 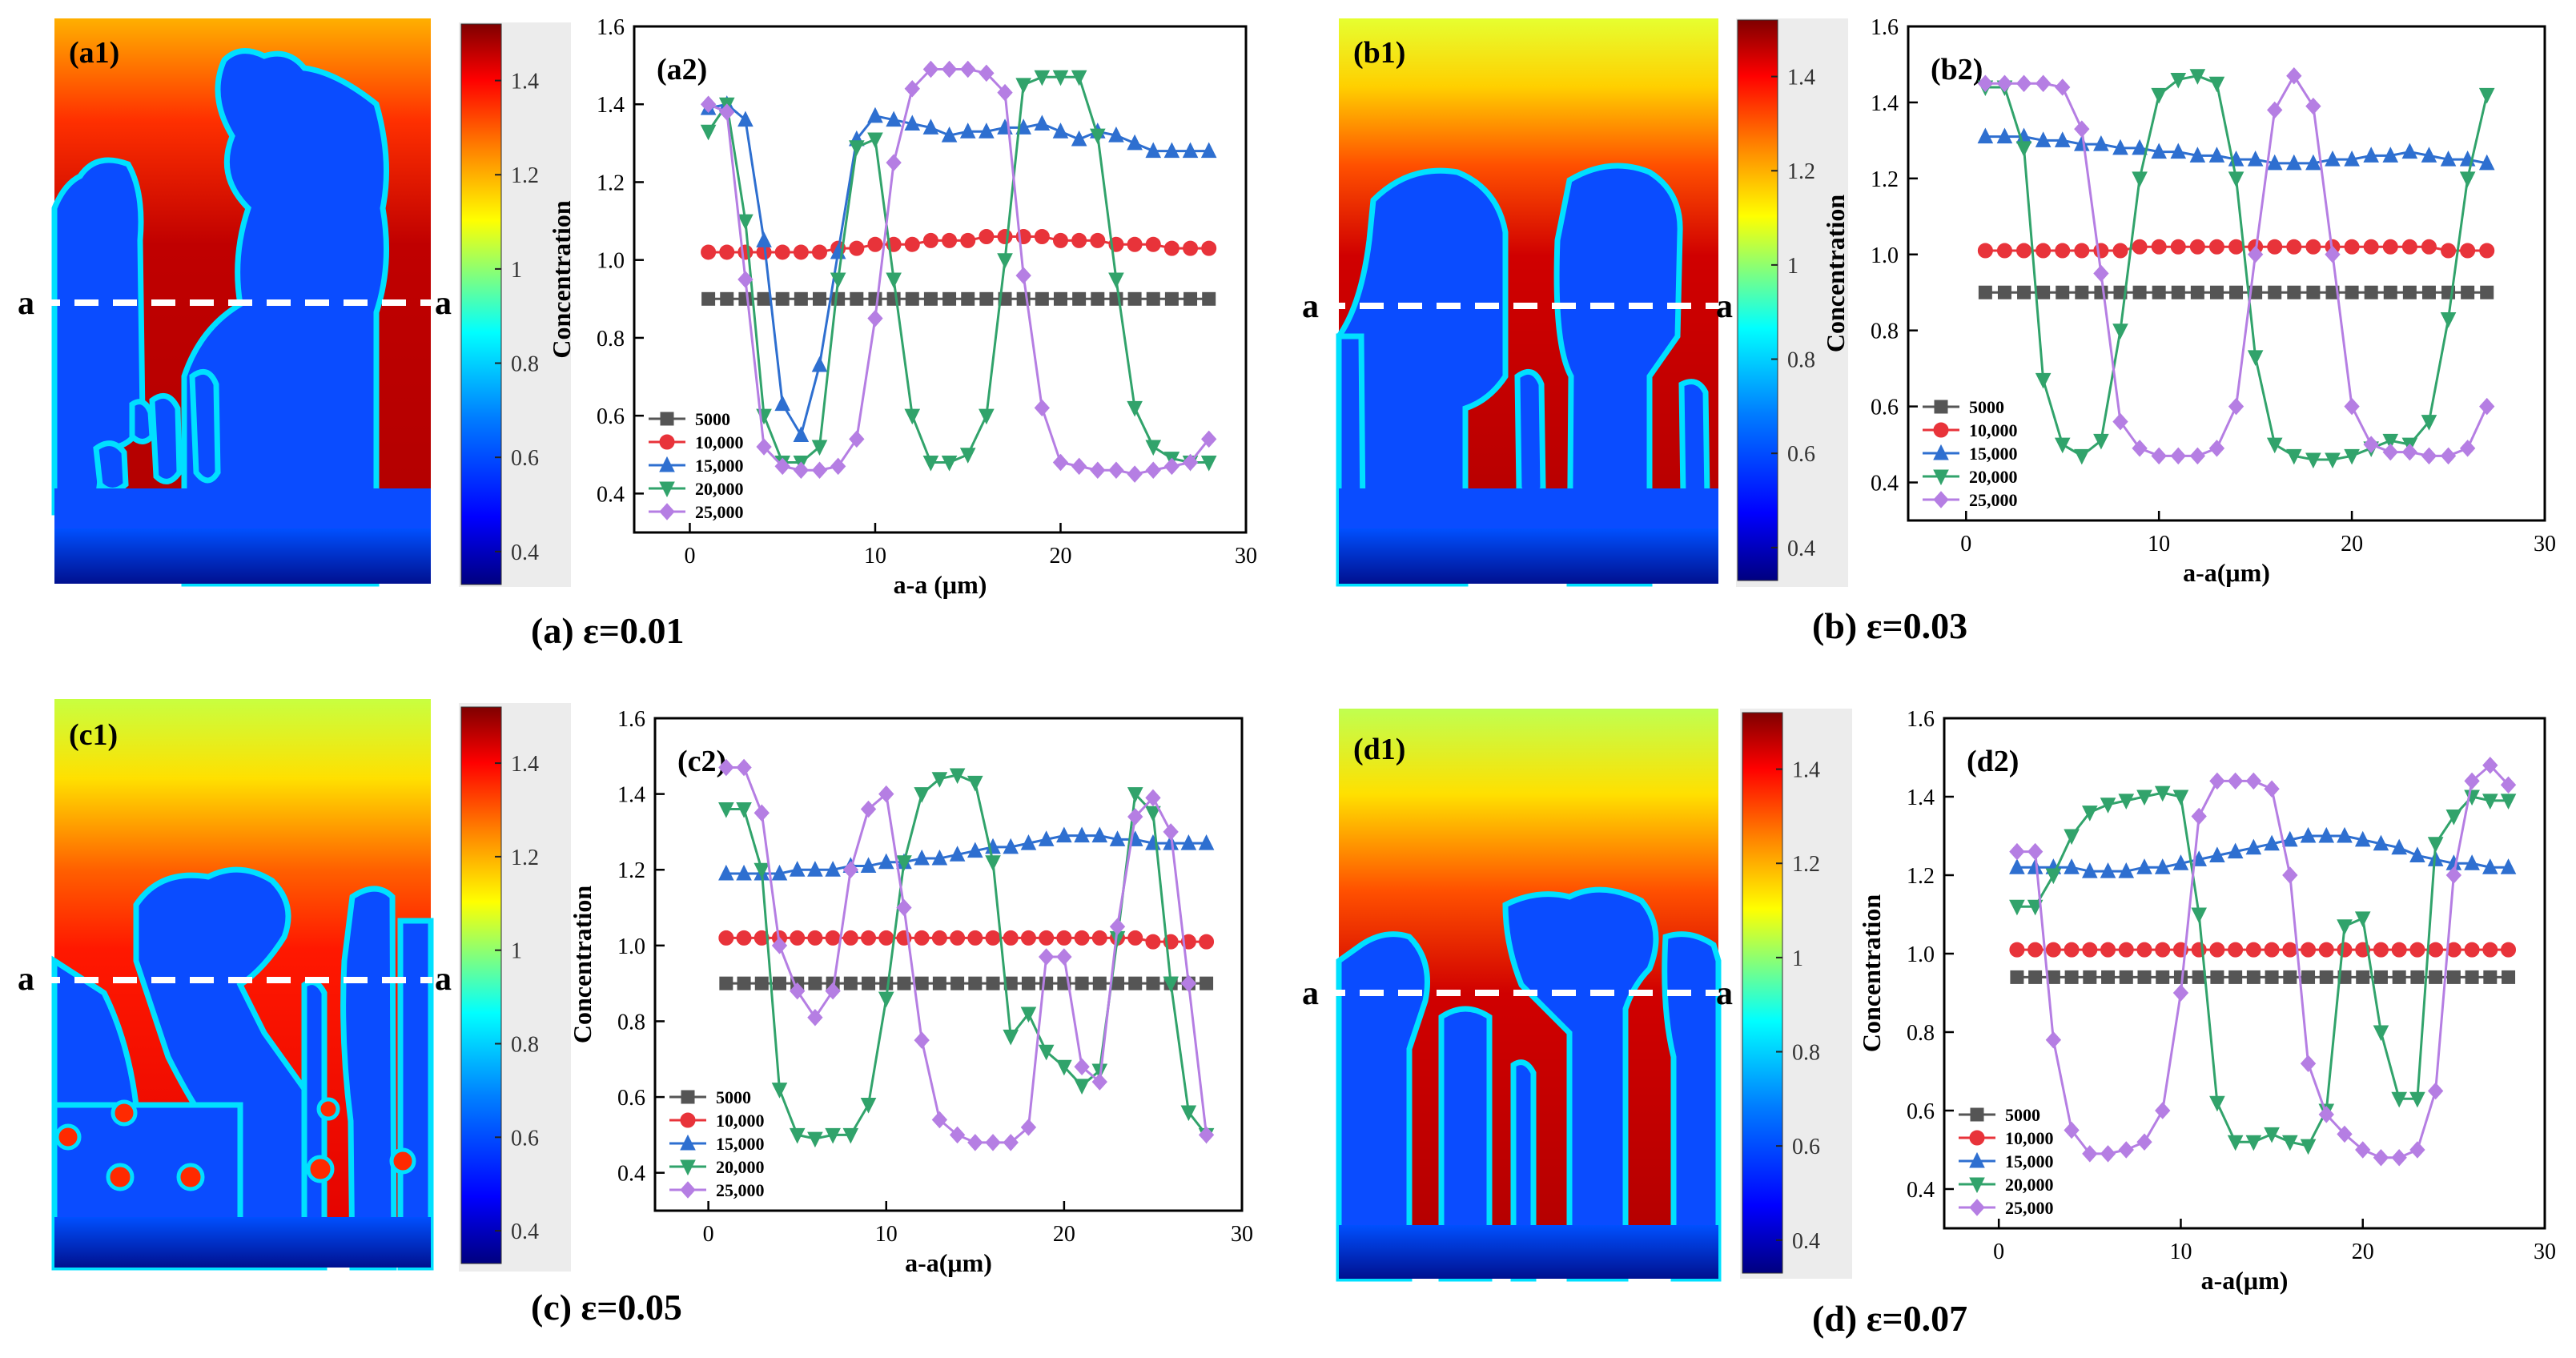 I want to click on panel-caption: (d) ε=0.07, so click(x=1889, y=1318).